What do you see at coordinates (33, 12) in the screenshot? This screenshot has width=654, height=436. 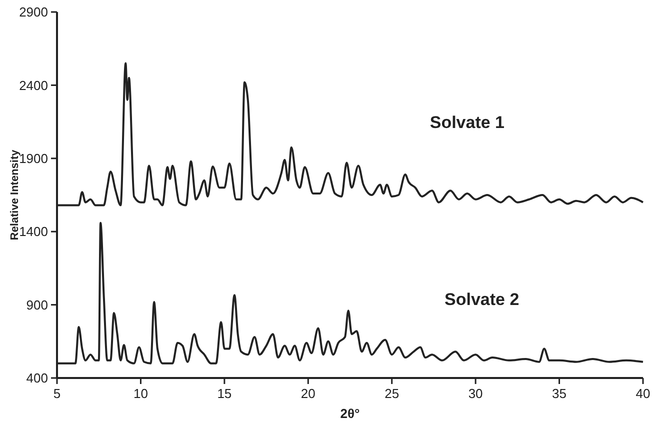 I see `y-tick-label: 2900` at bounding box center [33, 12].